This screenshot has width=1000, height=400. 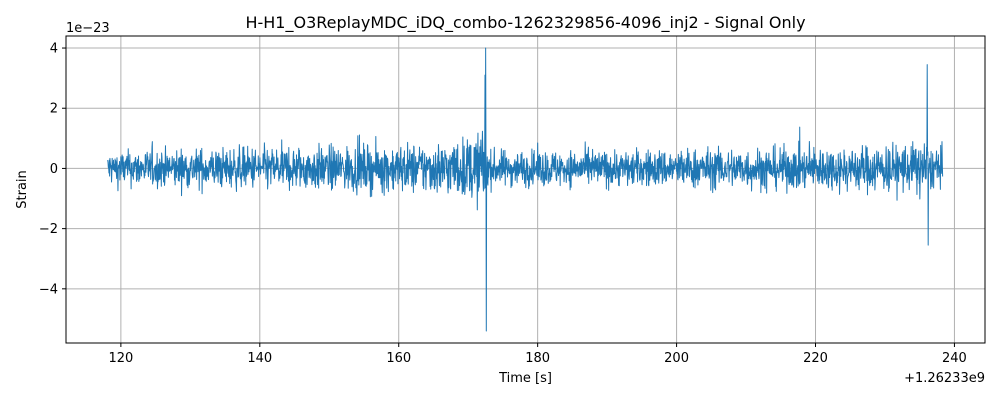 What do you see at coordinates (48, 289) in the screenshot?
I see `y-tick-label: −4` at bounding box center [48, 289].